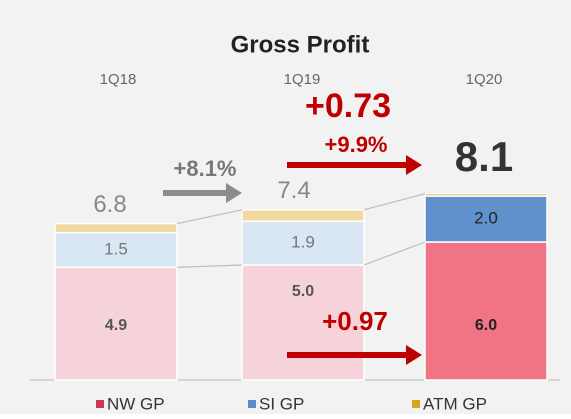 The height and width of the screenshot is (419, 571). What do you see at coordinates (356, 144) in the screenshot?
I see `annotation: +9.9%` at bounding box center [356, 144].